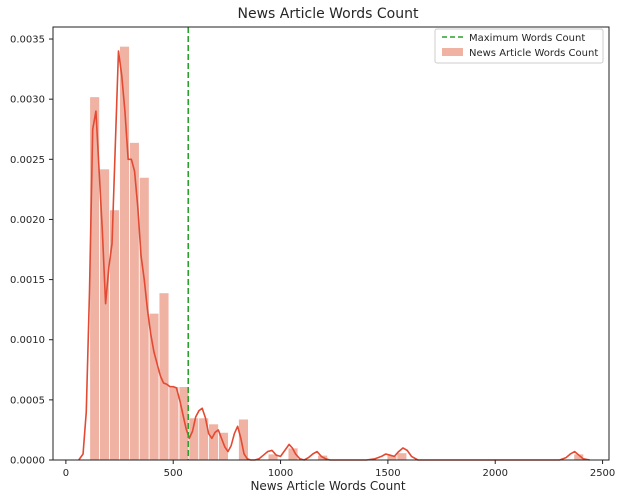 The height and width of the screenshot is (500, 617). I want to click on y-tick-label: 0.0030, so click(27, 100).